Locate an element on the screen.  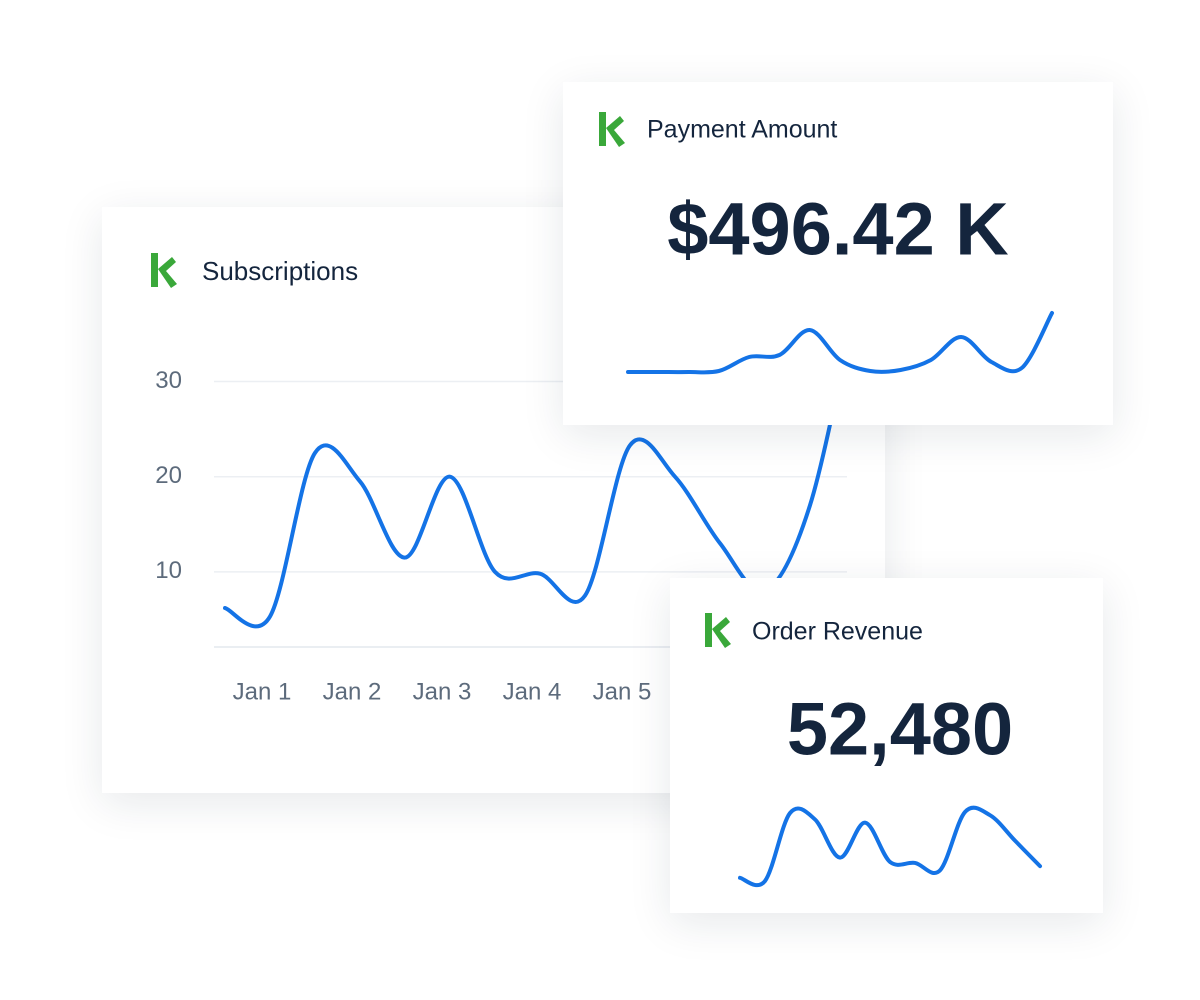
metric-value: 52,480 is located at coordinates (900, 729).